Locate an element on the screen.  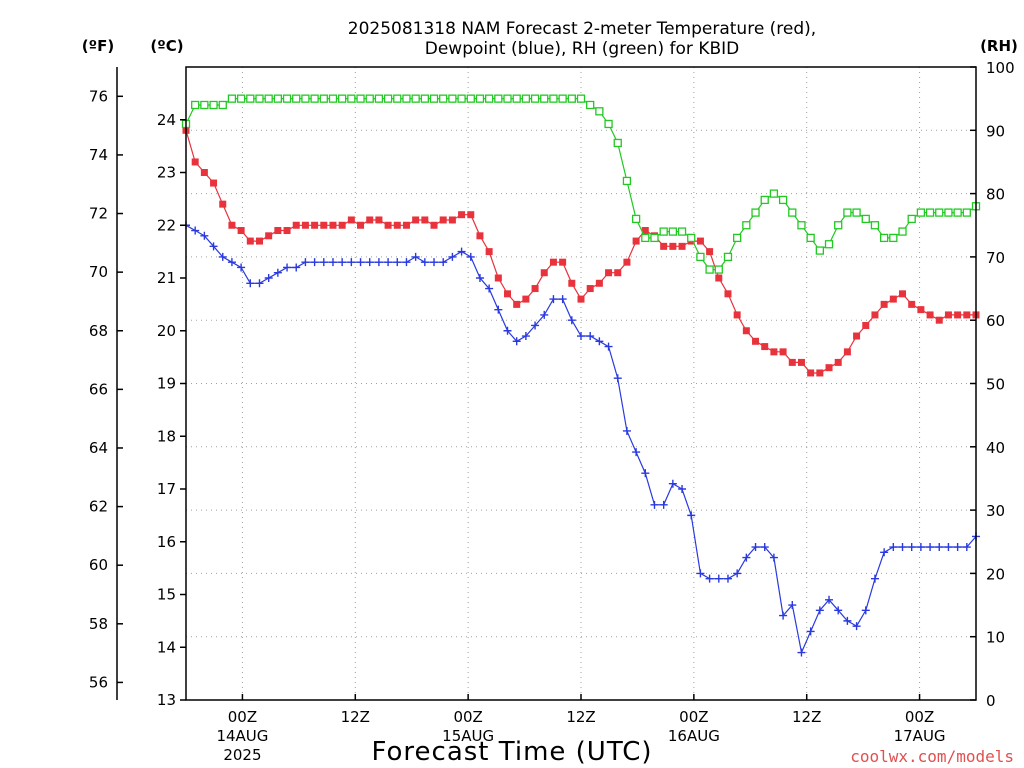
fahrenheit-tick-label: 76 is located at coordinates (98, 96).